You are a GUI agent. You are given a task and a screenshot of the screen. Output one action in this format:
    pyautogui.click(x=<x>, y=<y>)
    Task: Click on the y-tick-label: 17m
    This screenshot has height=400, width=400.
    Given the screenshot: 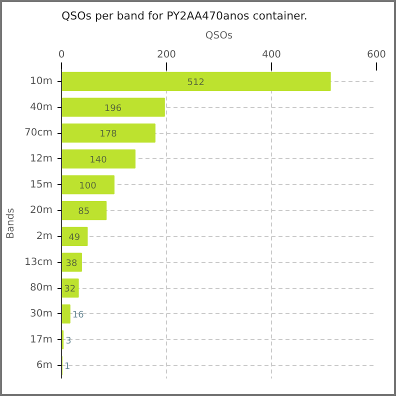 What is the action you would take?
    pyautogui.click(x=41, y=340)
    